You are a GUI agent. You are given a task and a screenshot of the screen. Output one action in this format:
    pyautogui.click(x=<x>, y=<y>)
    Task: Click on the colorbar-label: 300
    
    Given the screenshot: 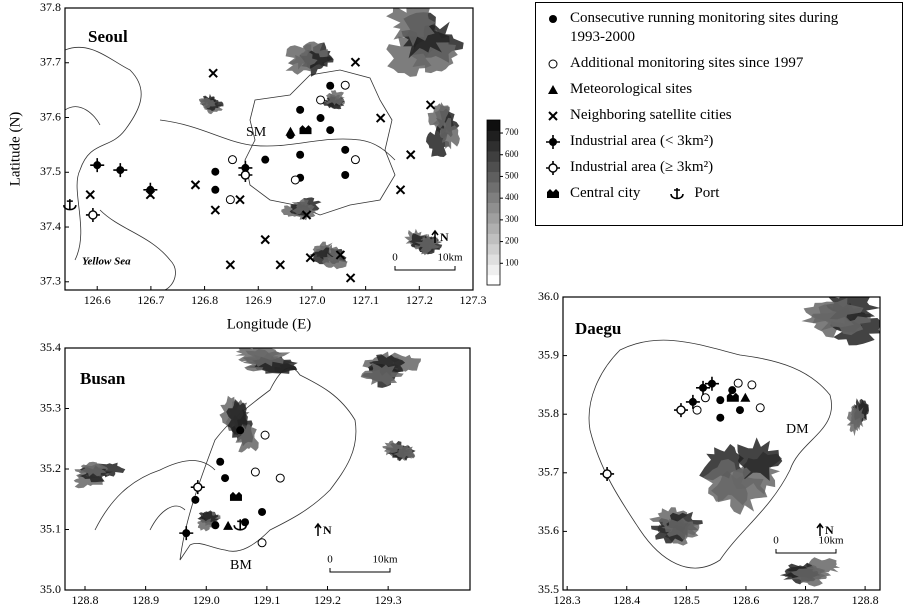 What is the action you would take?
    pyautogui.click(x=512, y=219)
    